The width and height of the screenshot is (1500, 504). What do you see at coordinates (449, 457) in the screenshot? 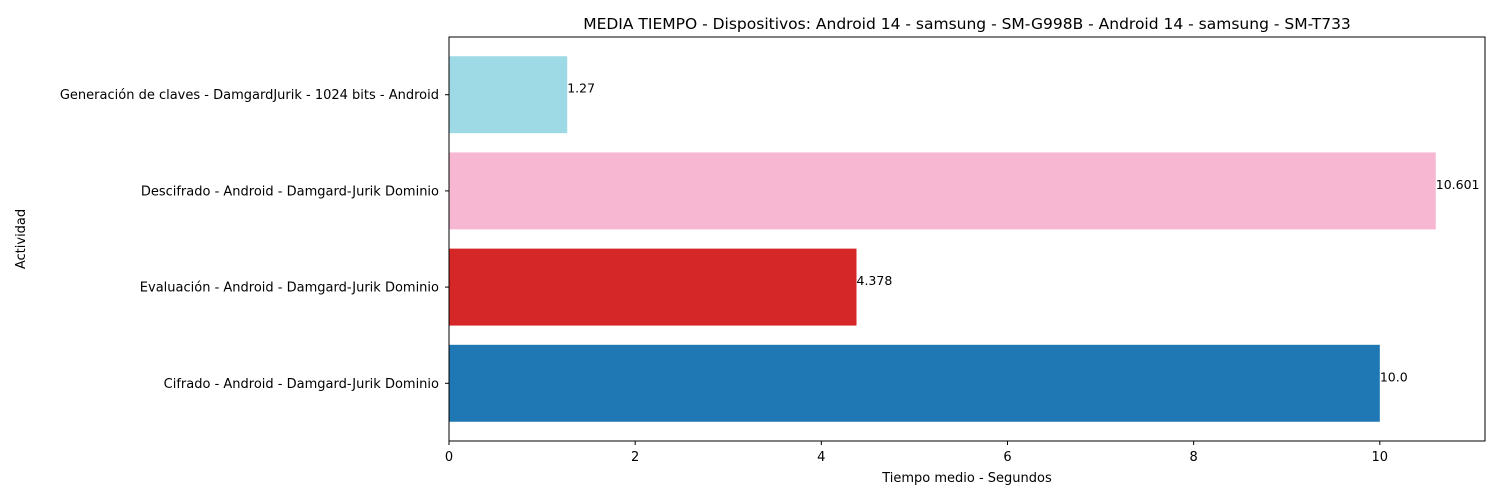
I see `x-tick-label: 0` at bounding box center [449, 457].